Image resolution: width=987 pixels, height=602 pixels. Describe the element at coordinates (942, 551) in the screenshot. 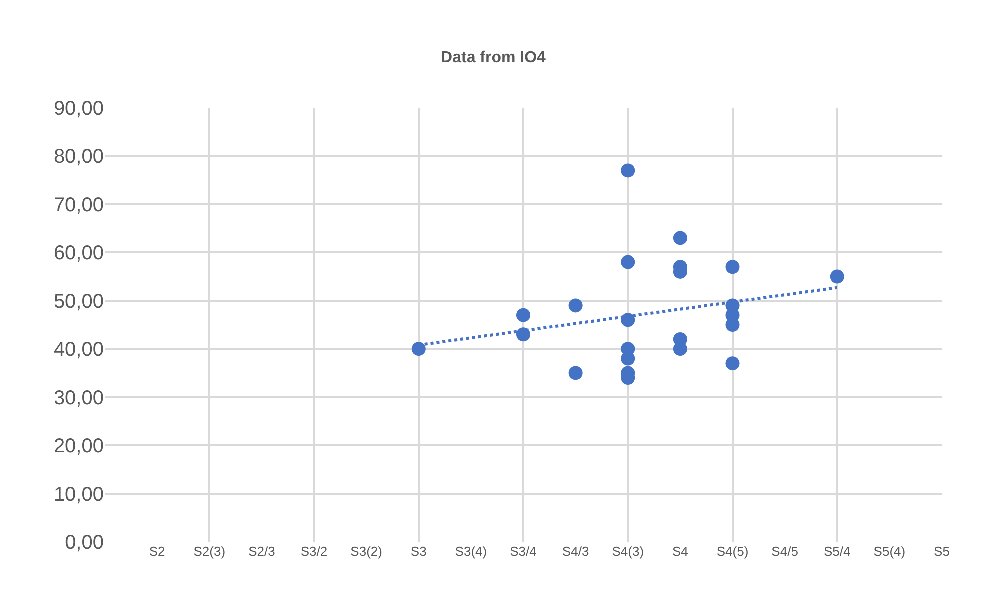

I see `x-tick-label: S5` at that location.